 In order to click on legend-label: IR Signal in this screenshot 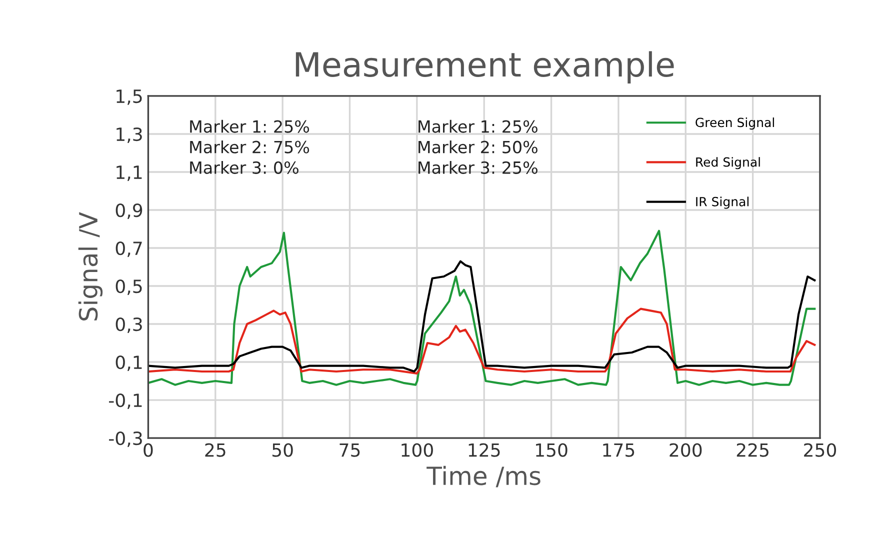, I will do `click(722, 202)`.